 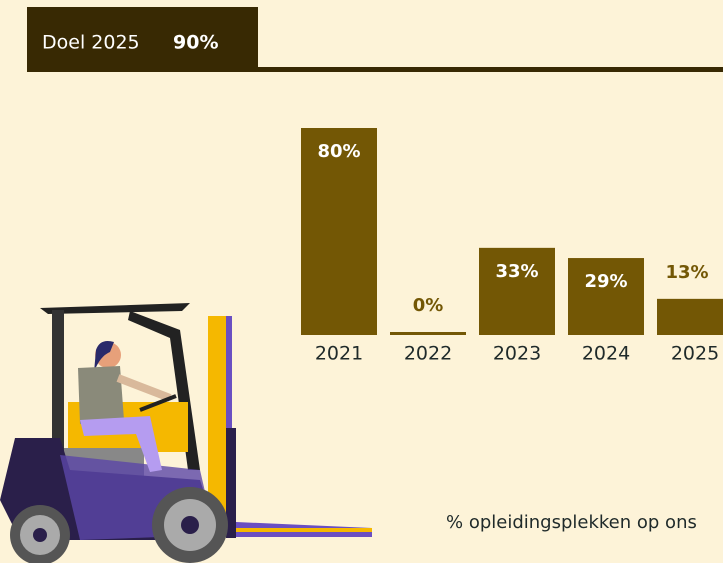 What do you see at coordinates (142, 39) in the screenshot?
I see `header-box` at bounding box center [142, 39].